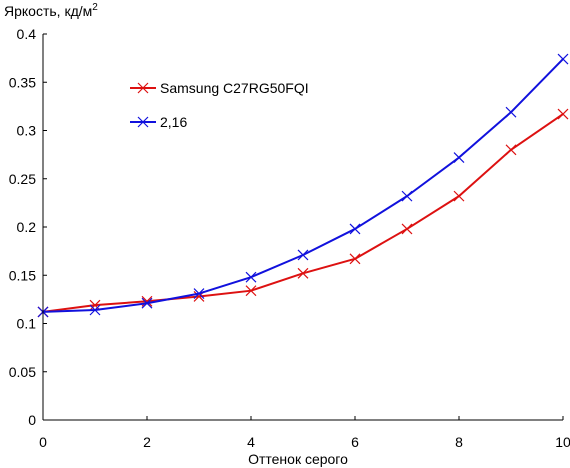 The width and height of the screenshot is (570, 468). What do you see at coordinates (234, 88) in the screenshot?
I see `legend-label: Samsung C27RG50FQI` at bounding box center [234, 88].